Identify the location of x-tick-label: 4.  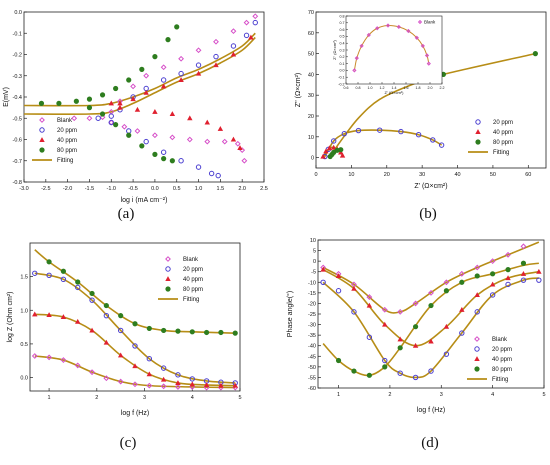
(492, 395).